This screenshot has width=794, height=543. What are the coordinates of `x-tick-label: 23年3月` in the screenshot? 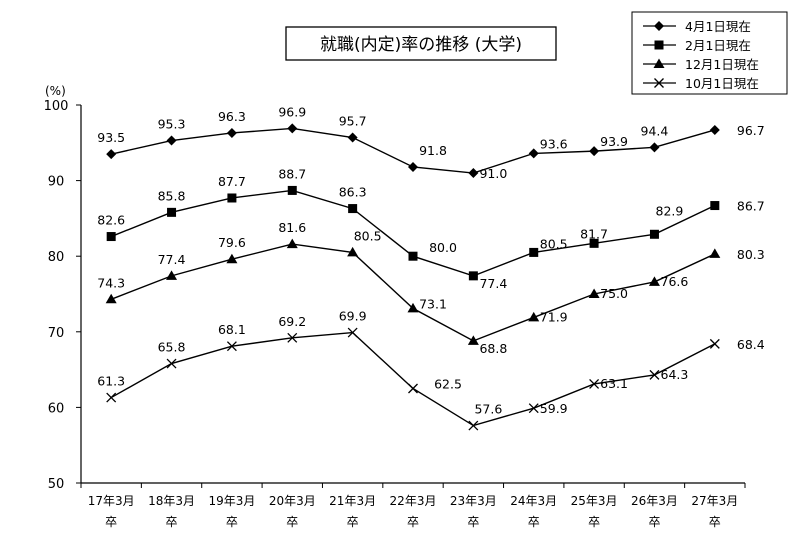 It's located at (473, 501).